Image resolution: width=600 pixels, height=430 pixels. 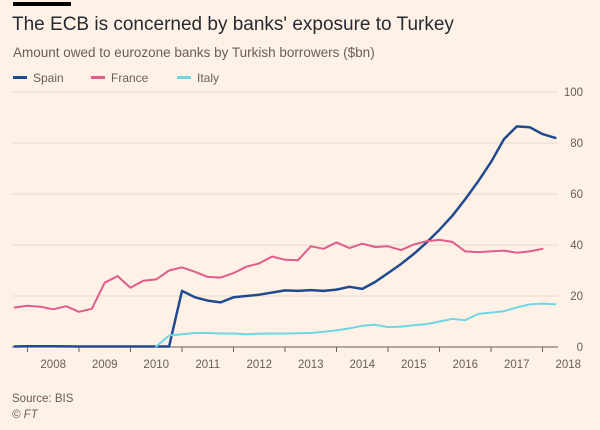 I want to click on legend-swatch-spain, so click(x=20, y=78).